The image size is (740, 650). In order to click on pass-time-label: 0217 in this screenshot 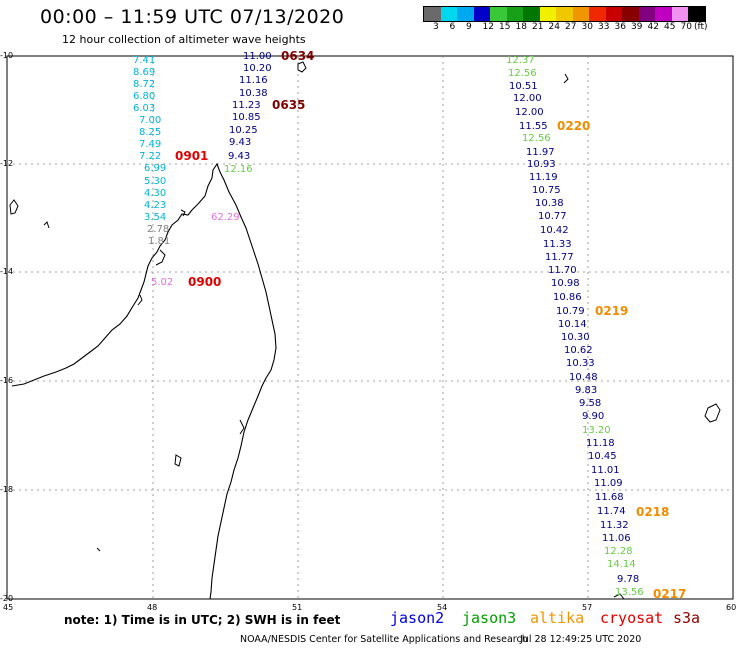, I will do `click(670, 594)`.